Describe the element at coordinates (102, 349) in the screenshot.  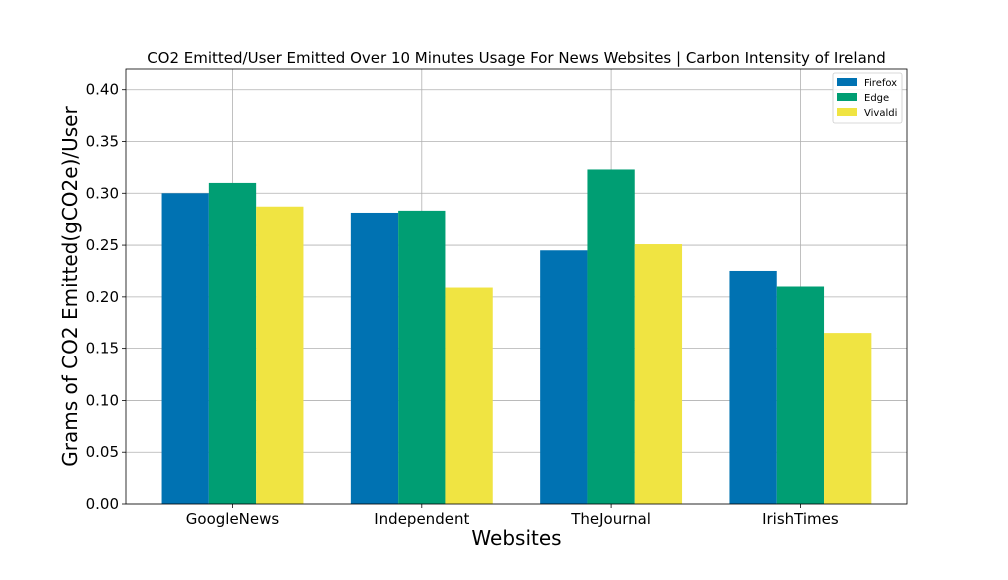
I see `y-tick-label: 0.15` at that location.